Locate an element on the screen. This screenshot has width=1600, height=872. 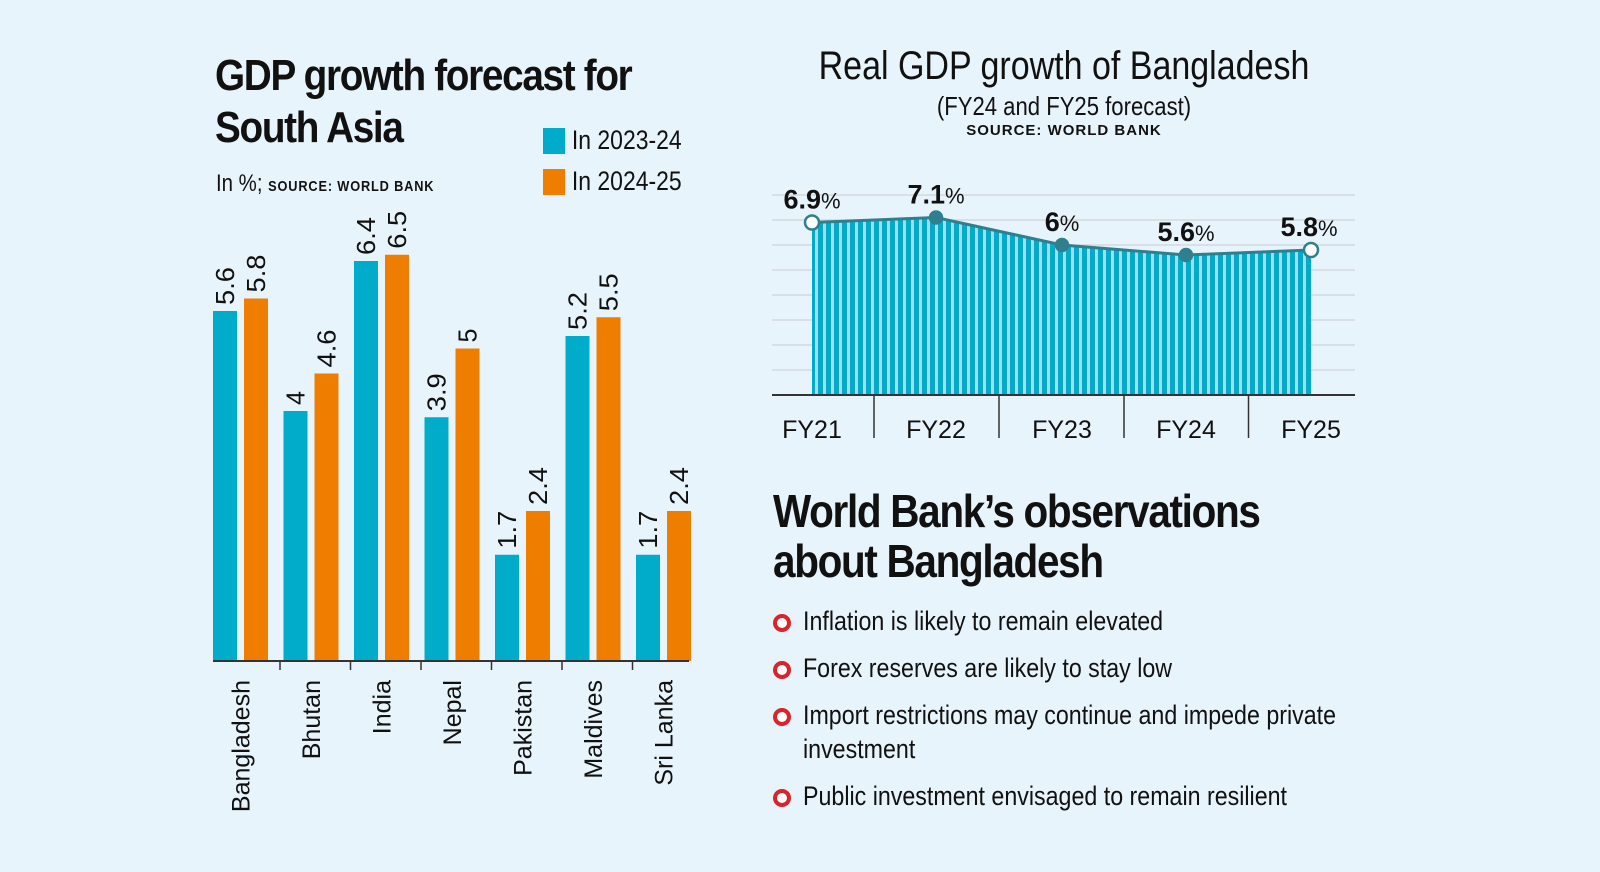
line-chart-subtitle: (FY24 and FY25 forecast) is located at coordinates (1064, 106).